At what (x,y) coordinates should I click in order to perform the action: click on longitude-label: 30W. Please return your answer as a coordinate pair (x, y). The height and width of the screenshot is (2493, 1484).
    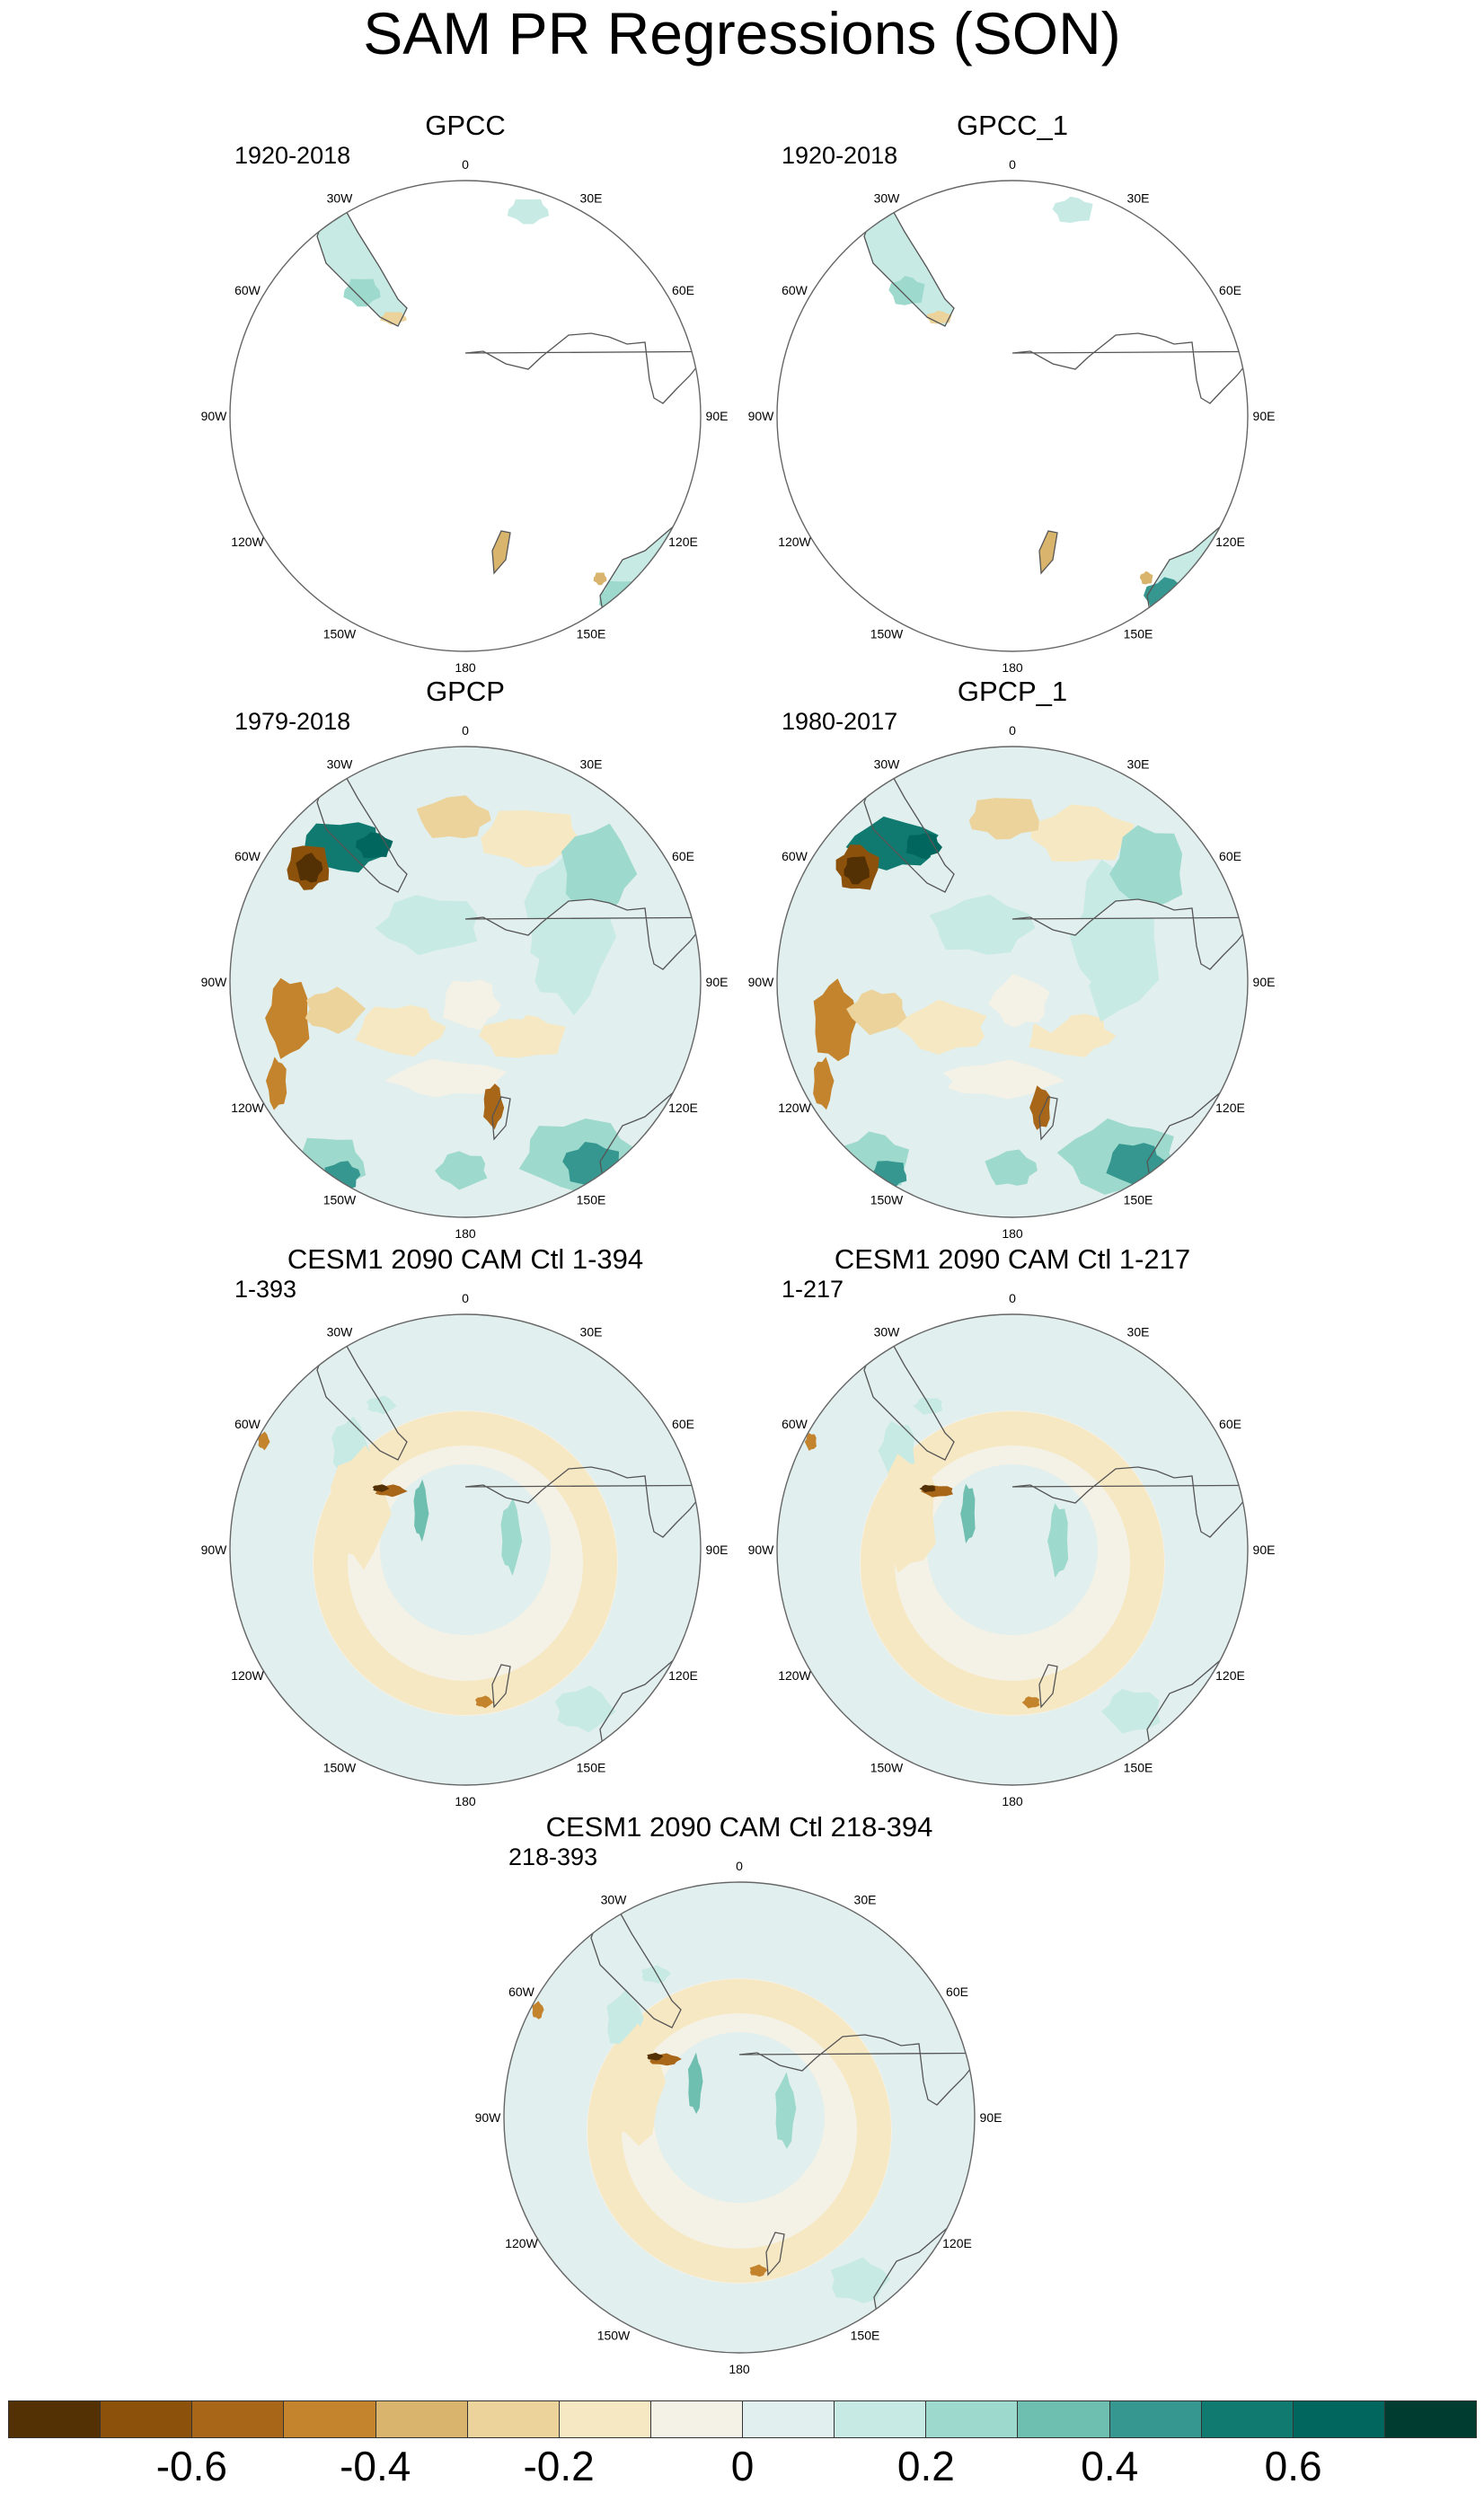
    Looking at the image, I should click on (614, 1900).